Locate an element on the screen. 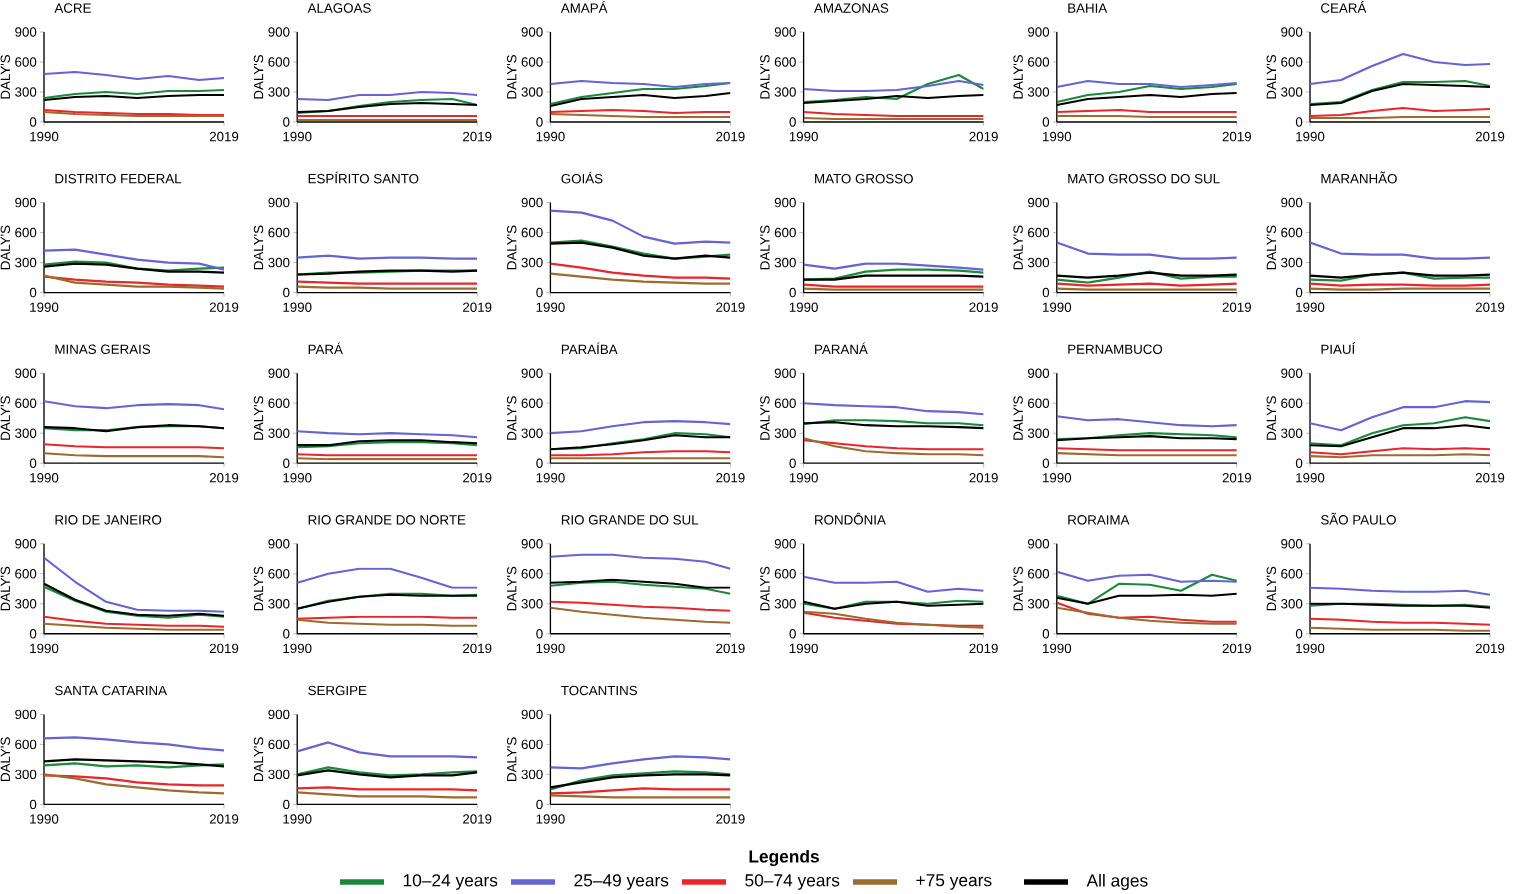 Image resolution: width=1524 pixels, height=894 pixels. legend-label: 10–24 years is located at coordinates (450, 882).